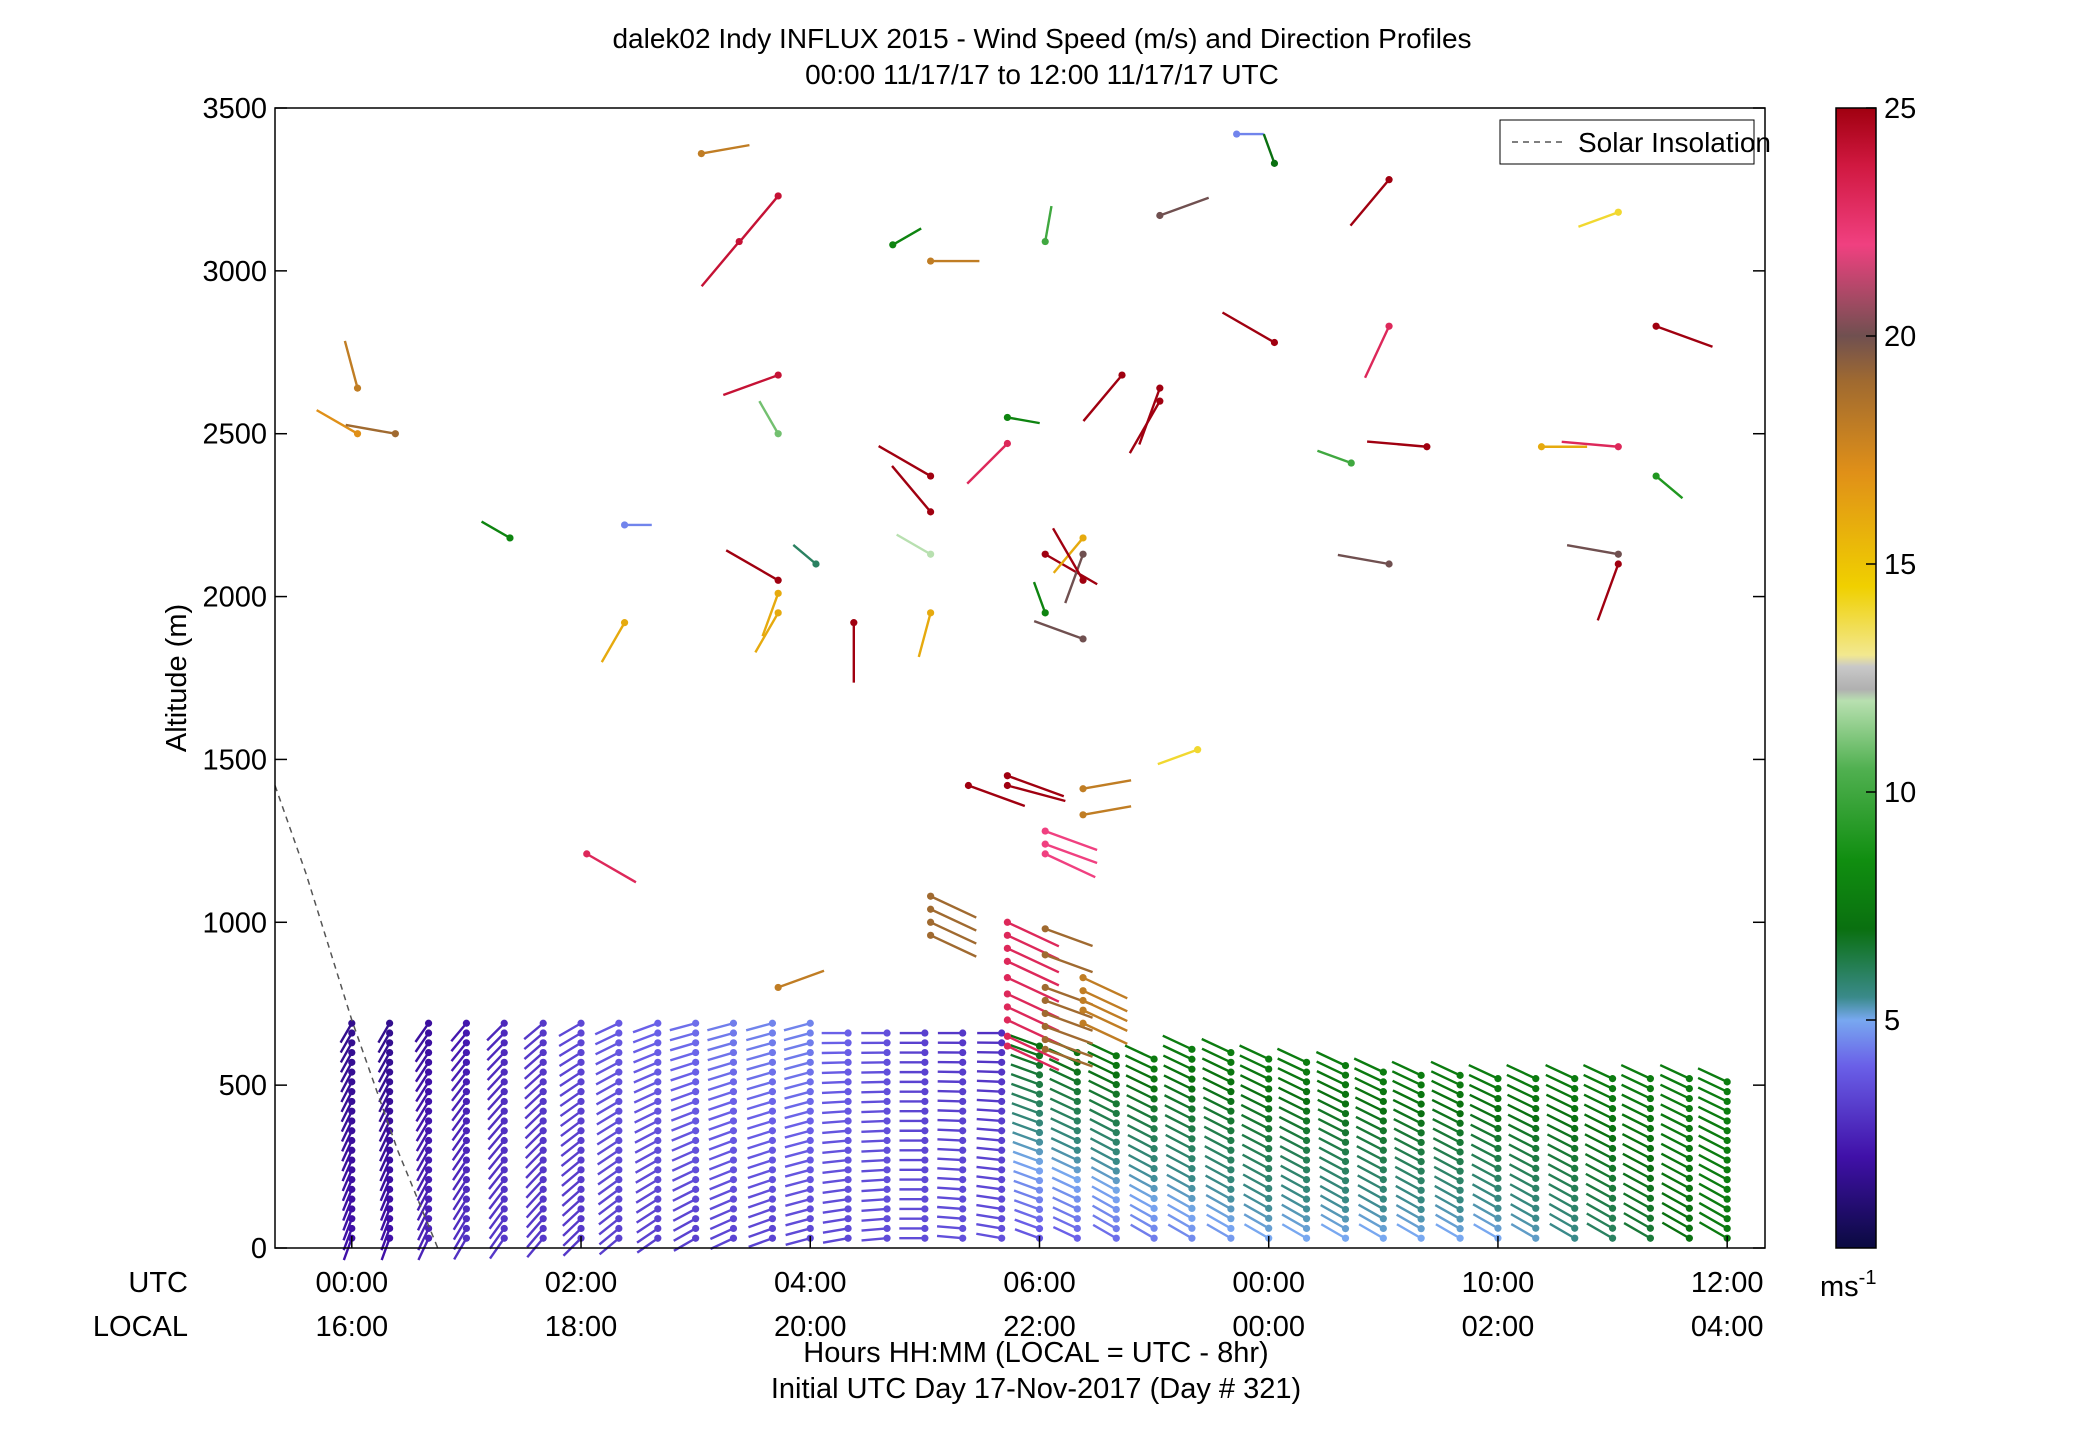 This screenshot has width=2098, height=1430. What do you see at coordinates (1035, 1353) in the screenshot?
I see `x-axis-label: Hours HH:MM (LOCAL = UTC - 8hr)` at bounding box center [1035, 1353].